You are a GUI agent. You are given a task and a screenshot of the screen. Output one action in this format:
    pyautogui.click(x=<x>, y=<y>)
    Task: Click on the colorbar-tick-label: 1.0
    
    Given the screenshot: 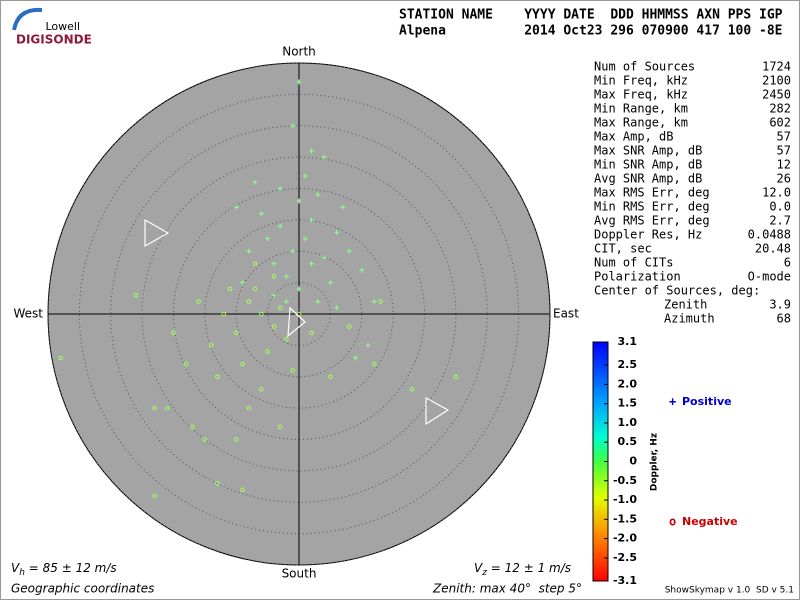 What is the action you would take?
    pyautogui.click(x=628, y=422)
    